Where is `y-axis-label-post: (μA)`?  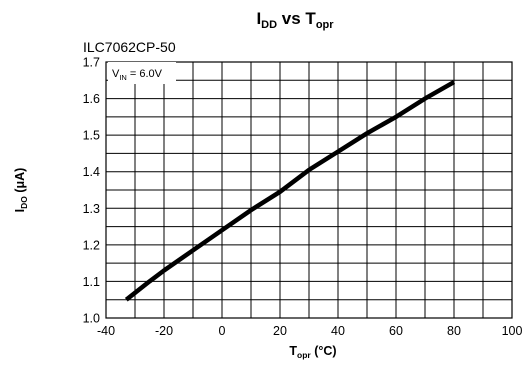
y-axis-label-post: (μA) is located at coordinates (20, 182).